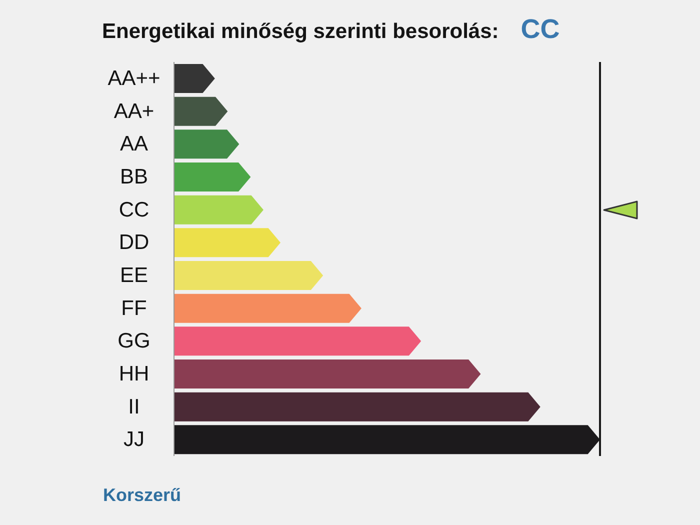 Image resolution: width=700 pixels, height=525 pixels. What do you see at coordinates (300, 32) in the screenshot?
I see `chart-title: Energetikai minőség szerinti besorolás:` at bounding box center [300, 32].